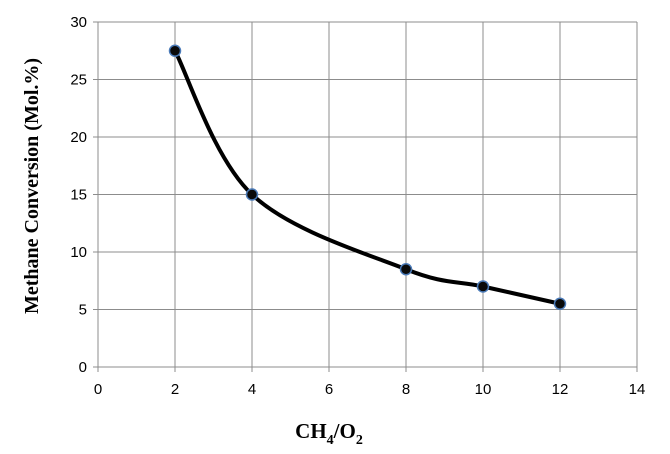  I want to click on y-tick-label: 0, so click(83, 367).